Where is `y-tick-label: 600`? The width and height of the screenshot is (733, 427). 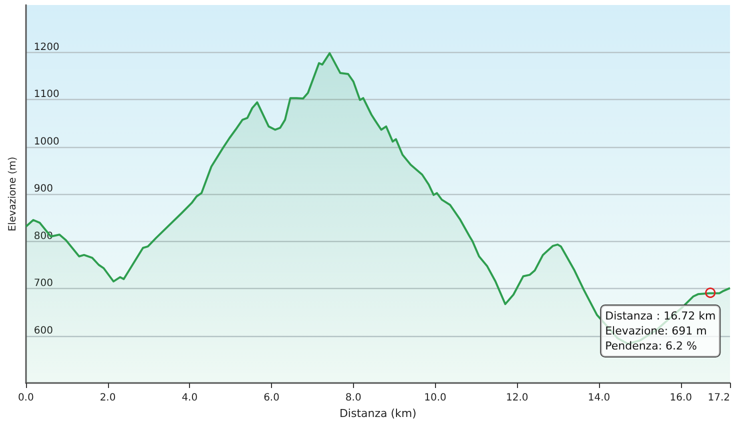 y-tick-label: 600 is located at coordinates (43, 330).